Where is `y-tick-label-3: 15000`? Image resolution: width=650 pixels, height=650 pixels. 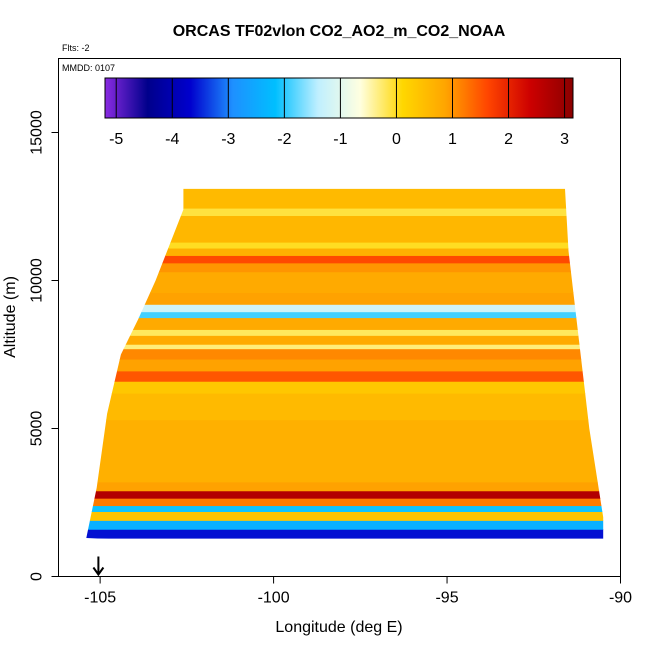
y-tick-label-3: 15000 is located at coordinates (37, 132).